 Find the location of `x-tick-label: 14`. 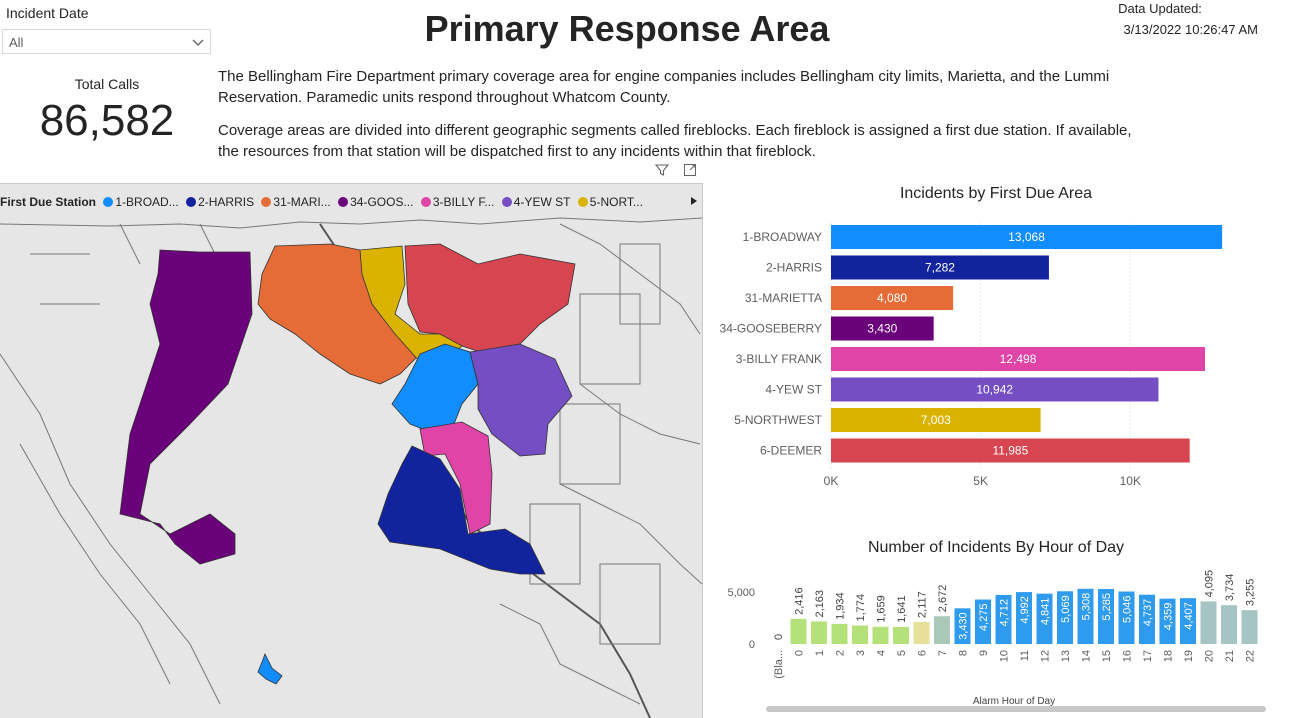

x-tick-label: 14 is located at coordinates (1087, 656).